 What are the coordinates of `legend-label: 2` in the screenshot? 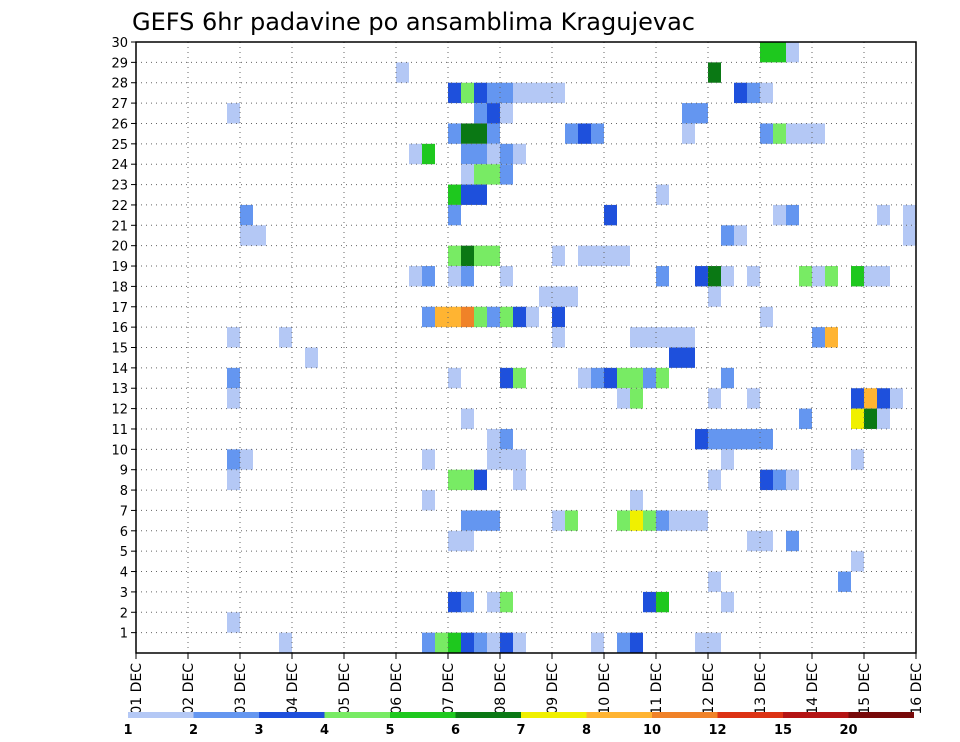 It's located at (193, 730).